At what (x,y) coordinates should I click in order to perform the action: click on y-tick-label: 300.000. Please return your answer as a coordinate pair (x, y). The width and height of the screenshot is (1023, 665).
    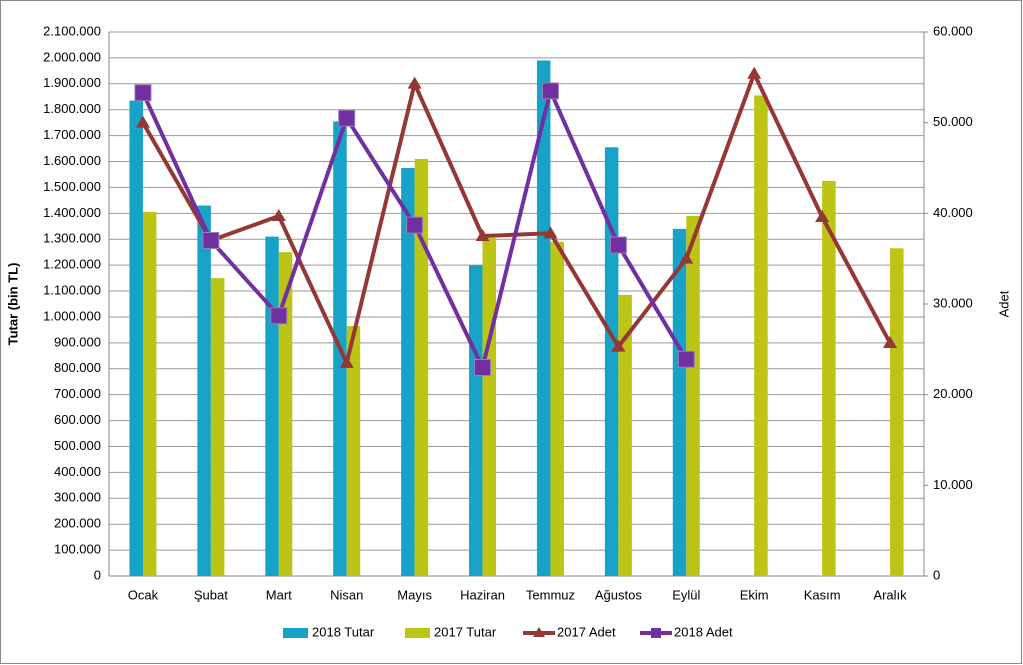
    Looking at the image, I should click on (77, 497).